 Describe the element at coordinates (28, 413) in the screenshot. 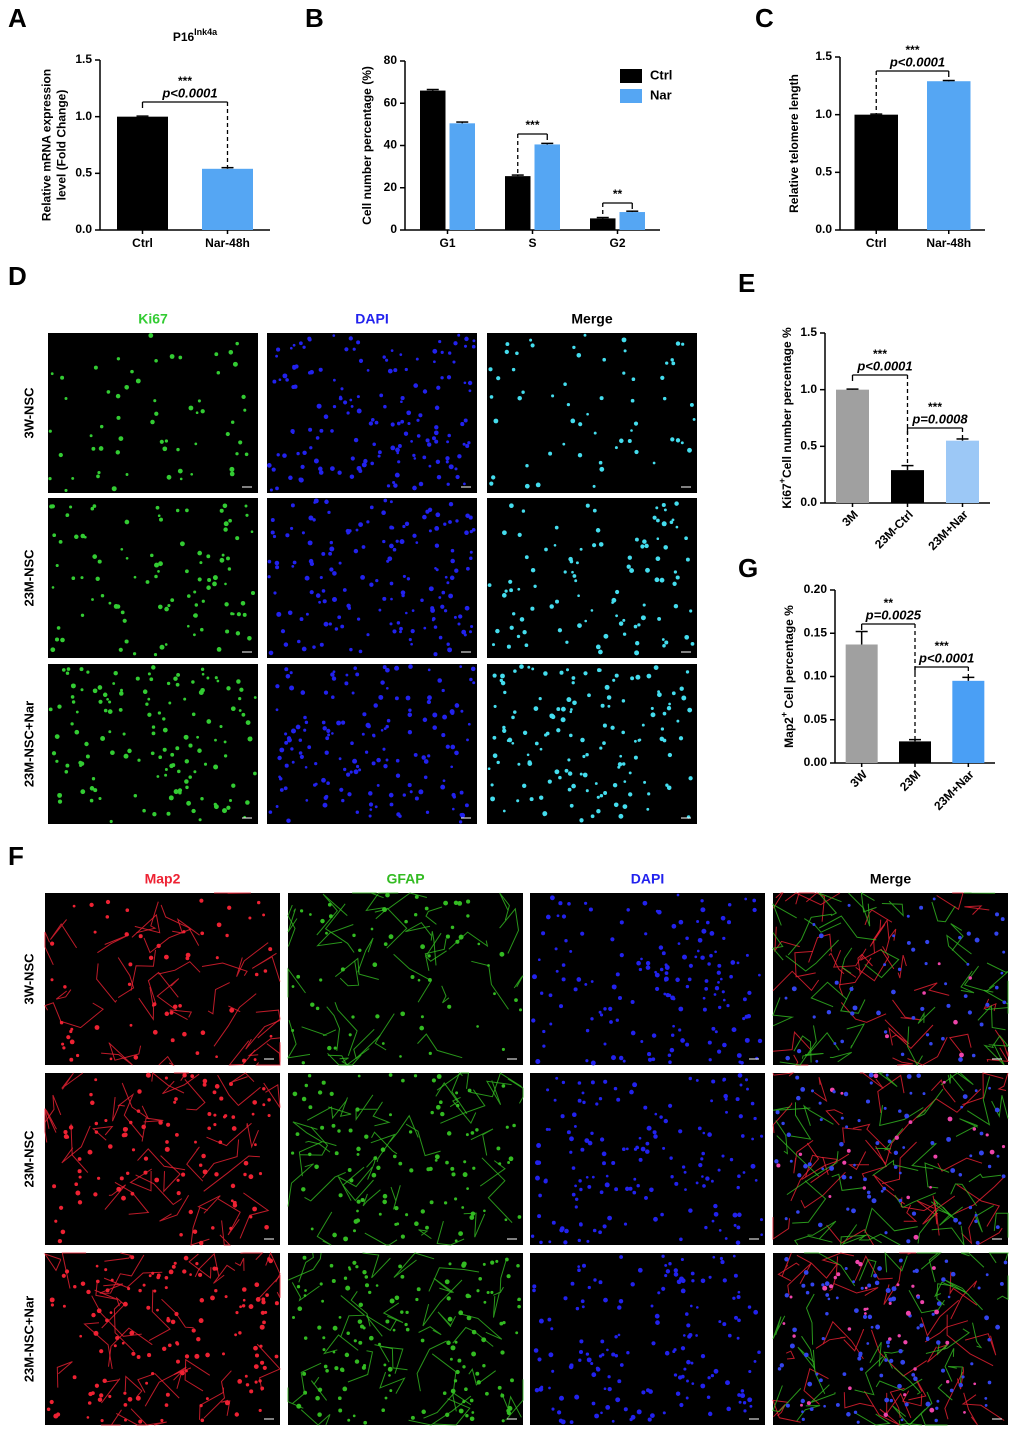

I see `row-label: 3W-NSC` at that location.